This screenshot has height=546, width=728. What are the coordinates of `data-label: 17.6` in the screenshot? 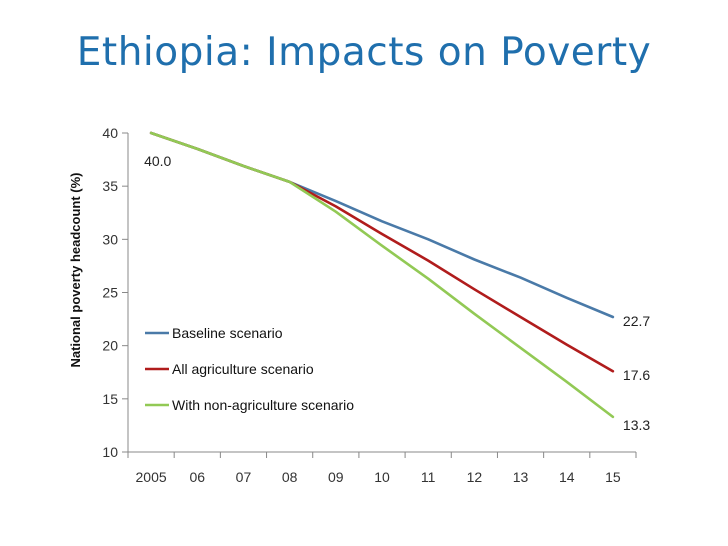 It's located at (636, 375).